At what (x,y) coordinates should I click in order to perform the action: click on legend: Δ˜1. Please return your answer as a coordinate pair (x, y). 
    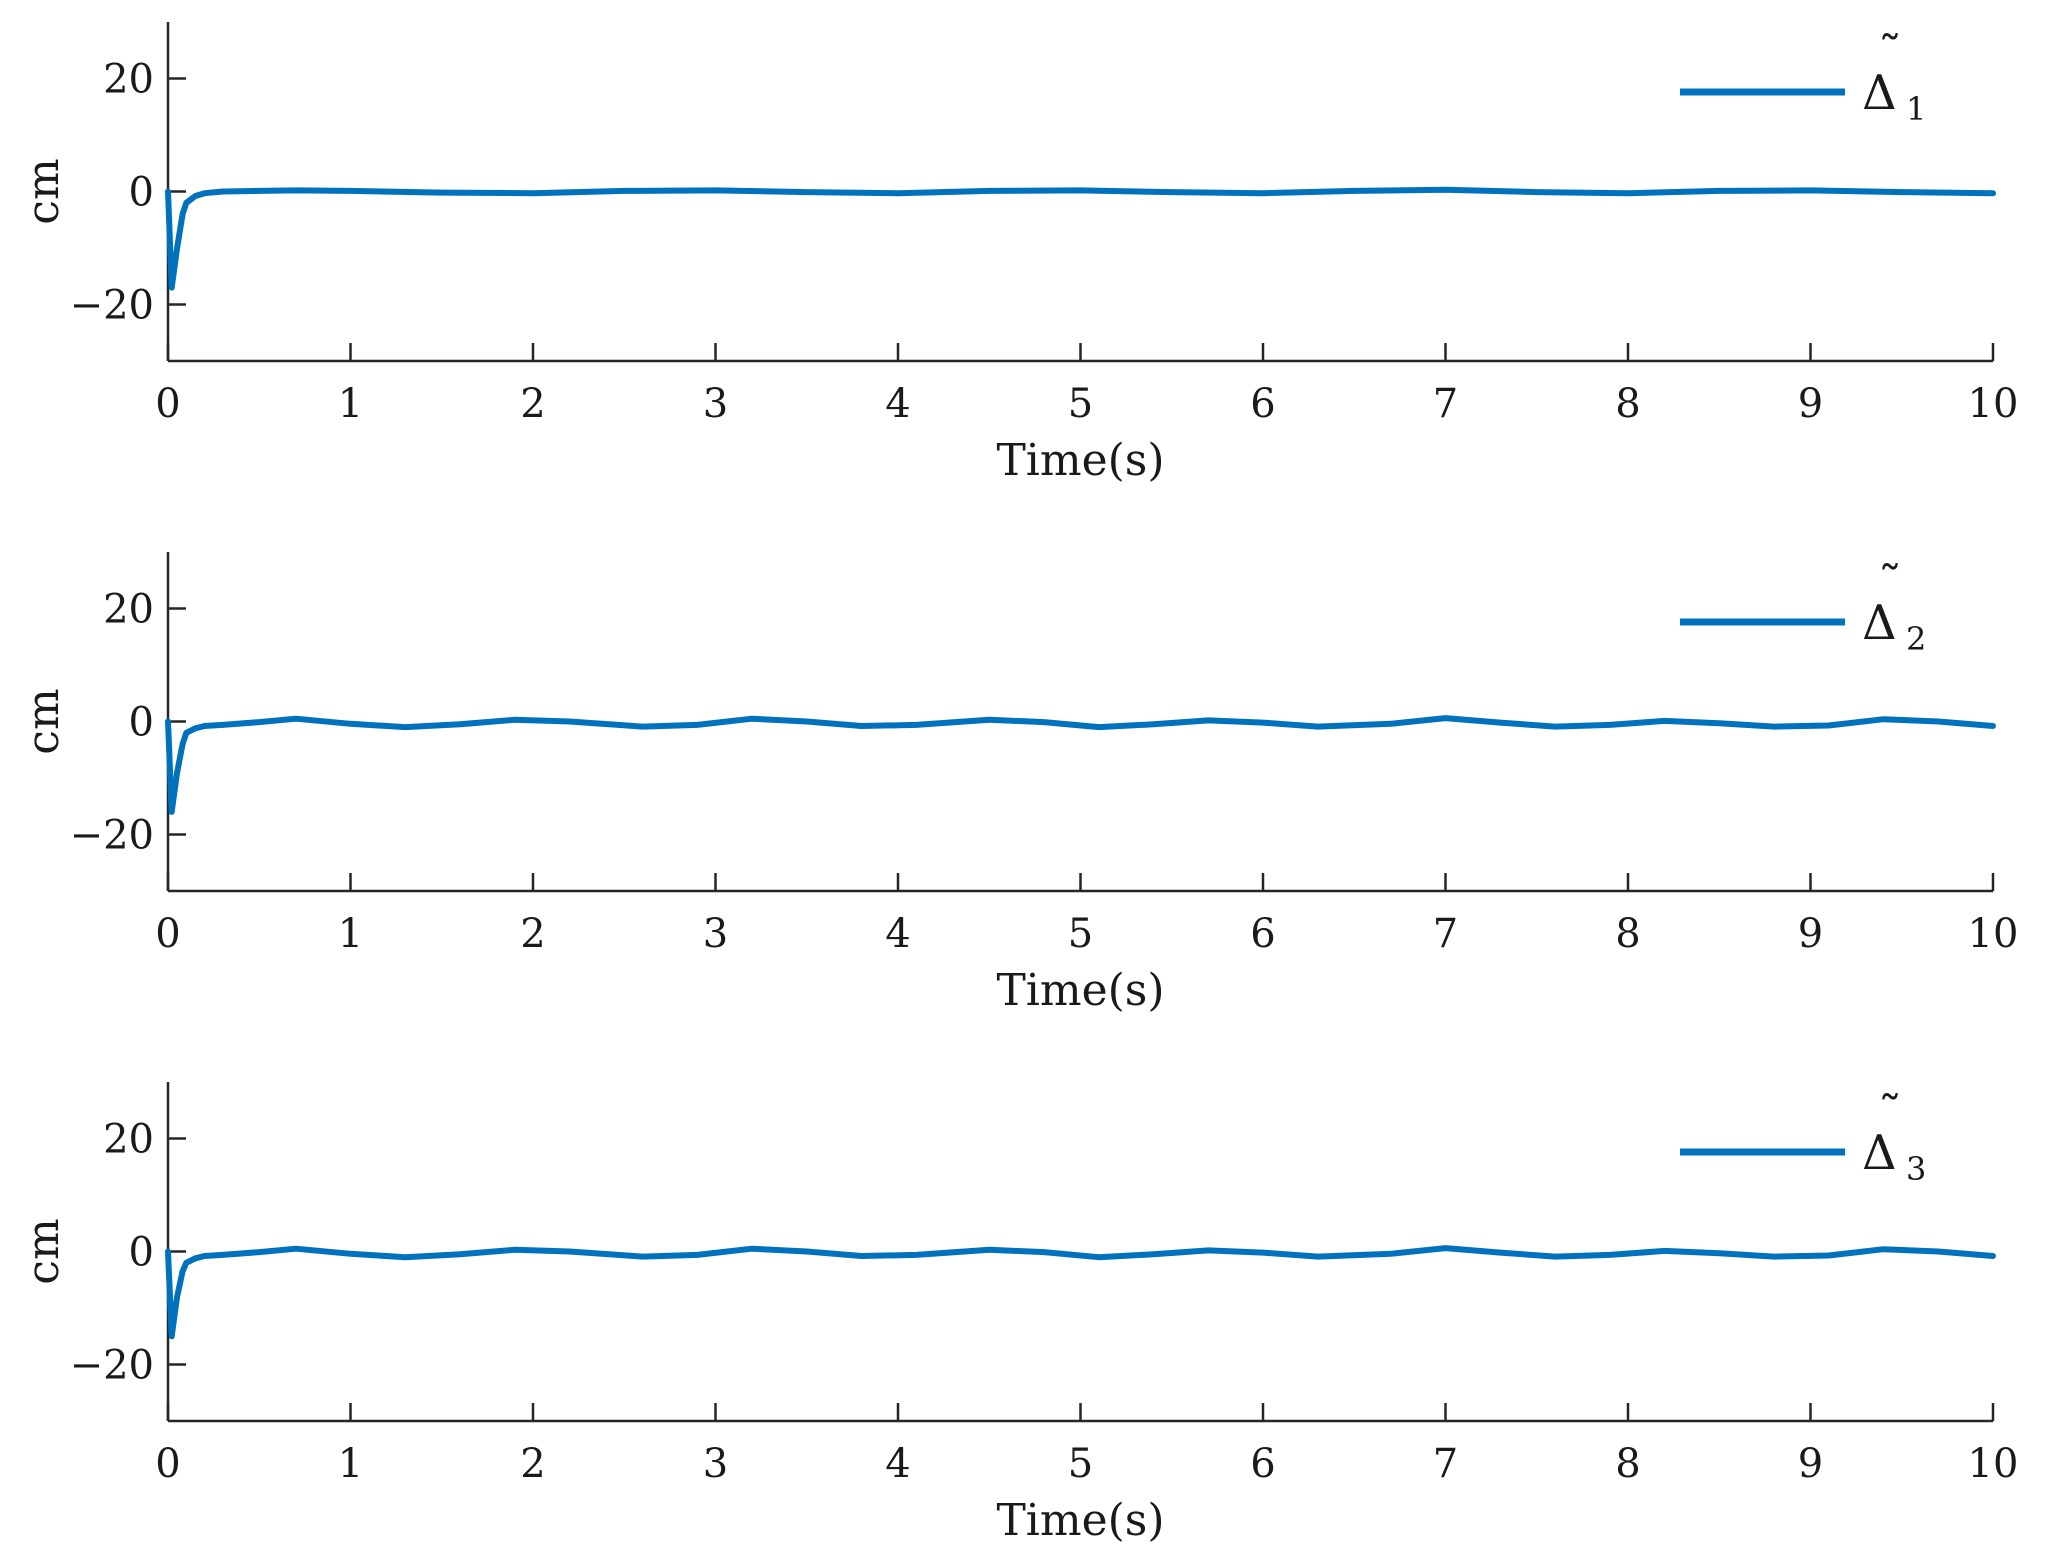
    Looking at the image, I should click on (1803, 77).